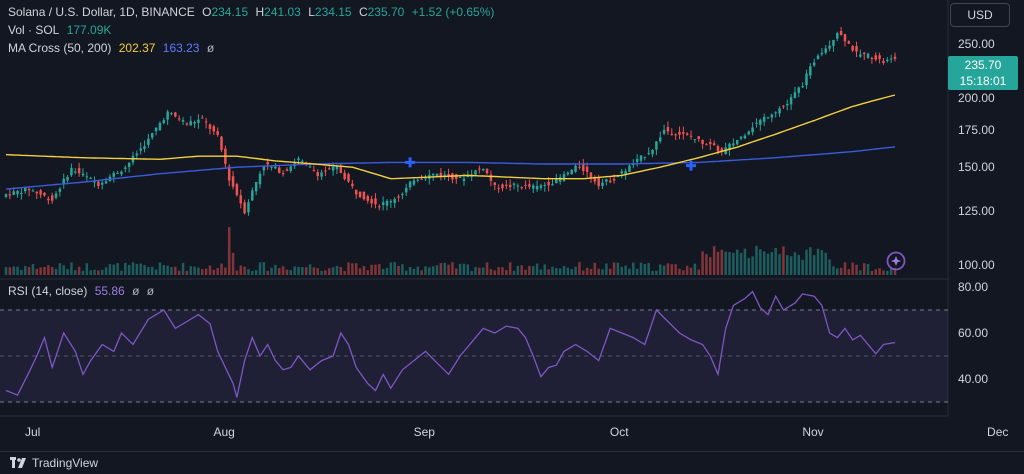  Describe the element at coordinates (450, 168) in the screenshot. I see `ma-slow-line` at that location.